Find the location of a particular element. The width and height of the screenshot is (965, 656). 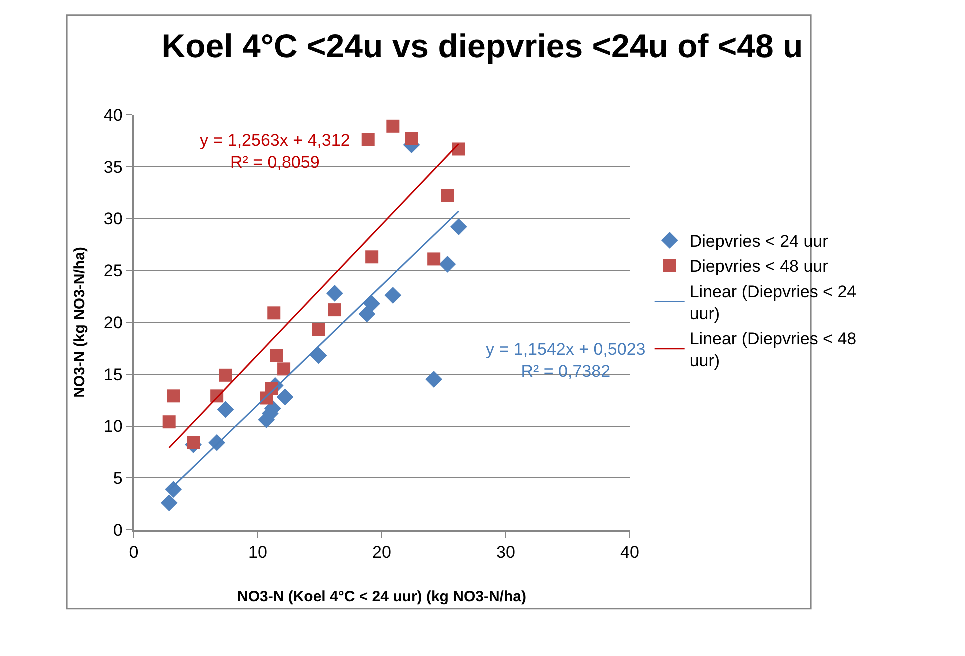

annotation: y = 1,2563x + 4,312 R² = 0,8059 is located at coordinates (275, 151).